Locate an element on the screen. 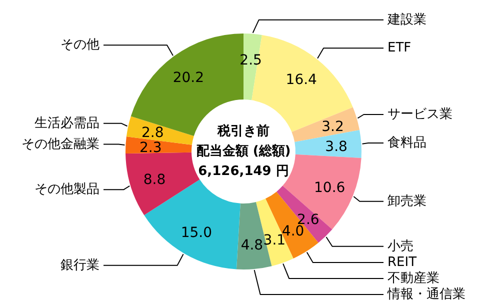  slice-label: その他 is located at coordinates (80, 45).